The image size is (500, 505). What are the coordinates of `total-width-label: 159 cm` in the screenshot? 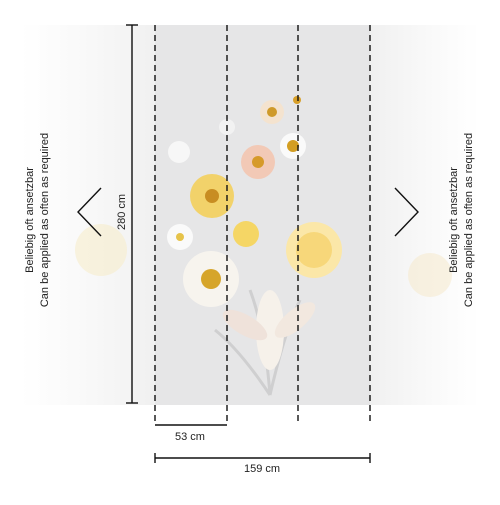 It's located at (262, 469).